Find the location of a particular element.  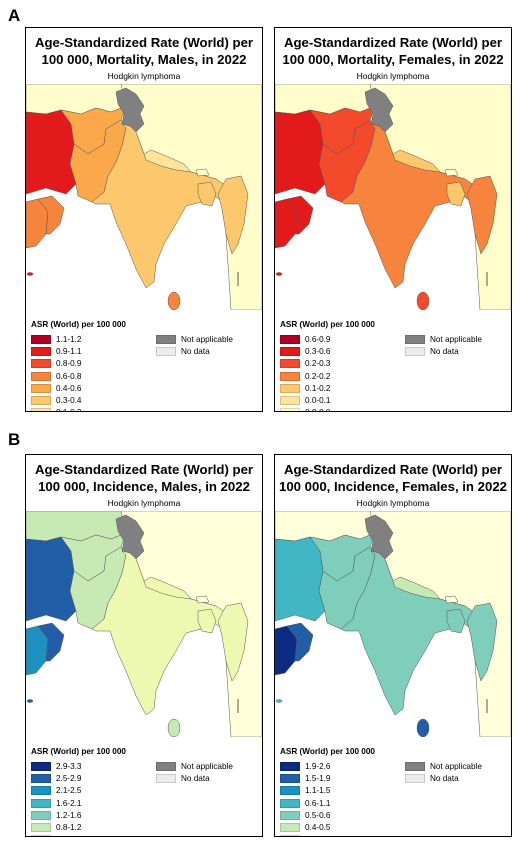

legend-label: 0.0-0.1 is located at coordinates (318, 401).